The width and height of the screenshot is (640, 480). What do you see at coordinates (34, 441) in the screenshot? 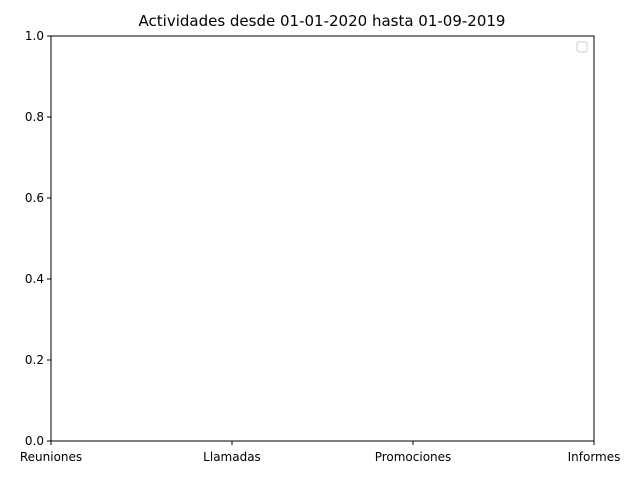
I see `y-tick-label: 0.0` at bounding box center [34, 441].